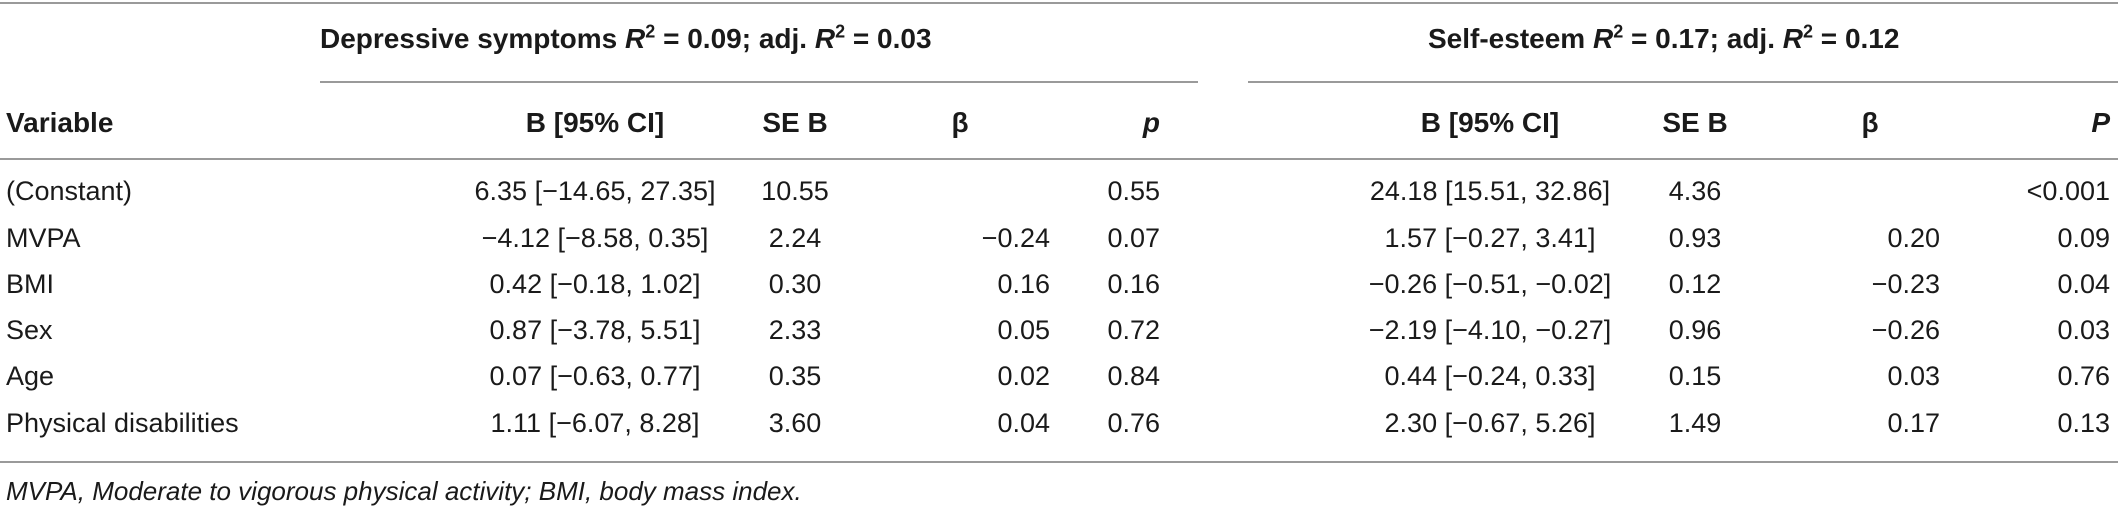 The width and height of the screenshot is (2118, 515). I want to click on cell-p-se: 0.76, so click(2083, 376).